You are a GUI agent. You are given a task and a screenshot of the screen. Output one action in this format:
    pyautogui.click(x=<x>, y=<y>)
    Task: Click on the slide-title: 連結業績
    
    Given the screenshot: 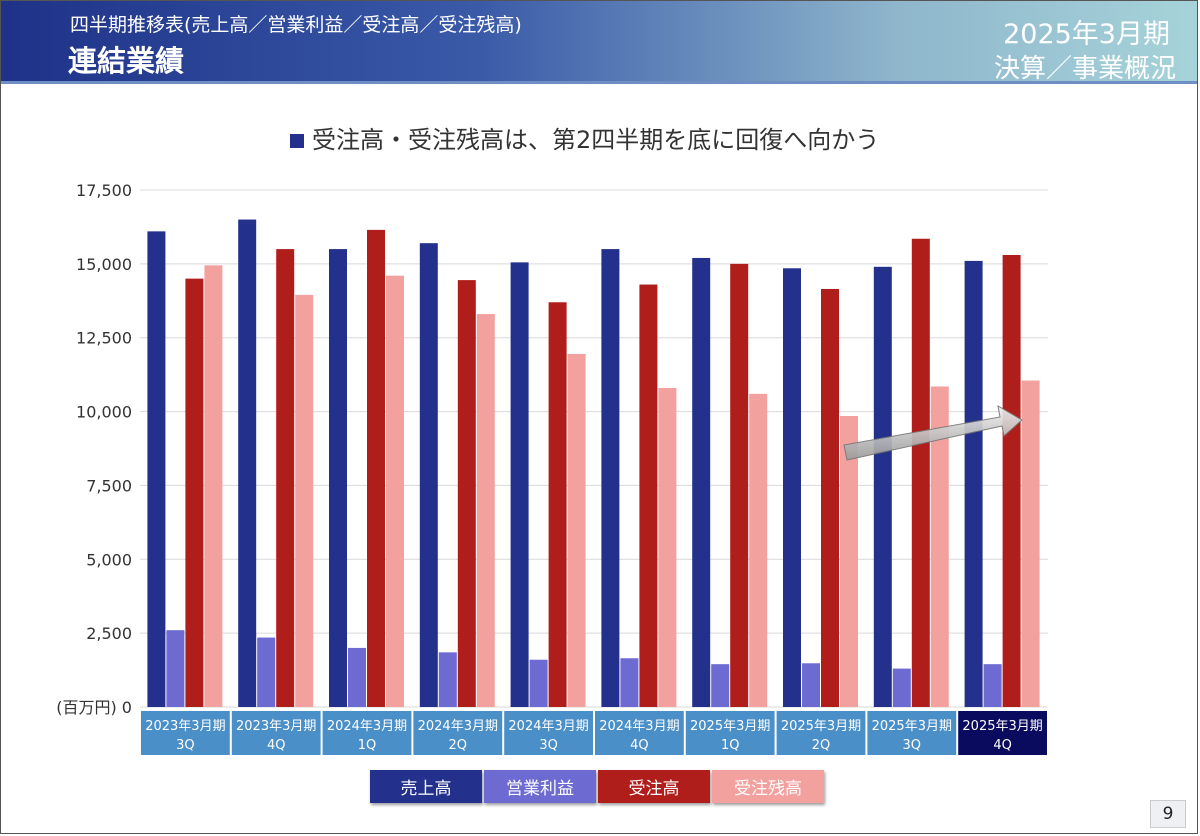 What is the action you would take?
    pyautogui.click(x=126, y=61)
    